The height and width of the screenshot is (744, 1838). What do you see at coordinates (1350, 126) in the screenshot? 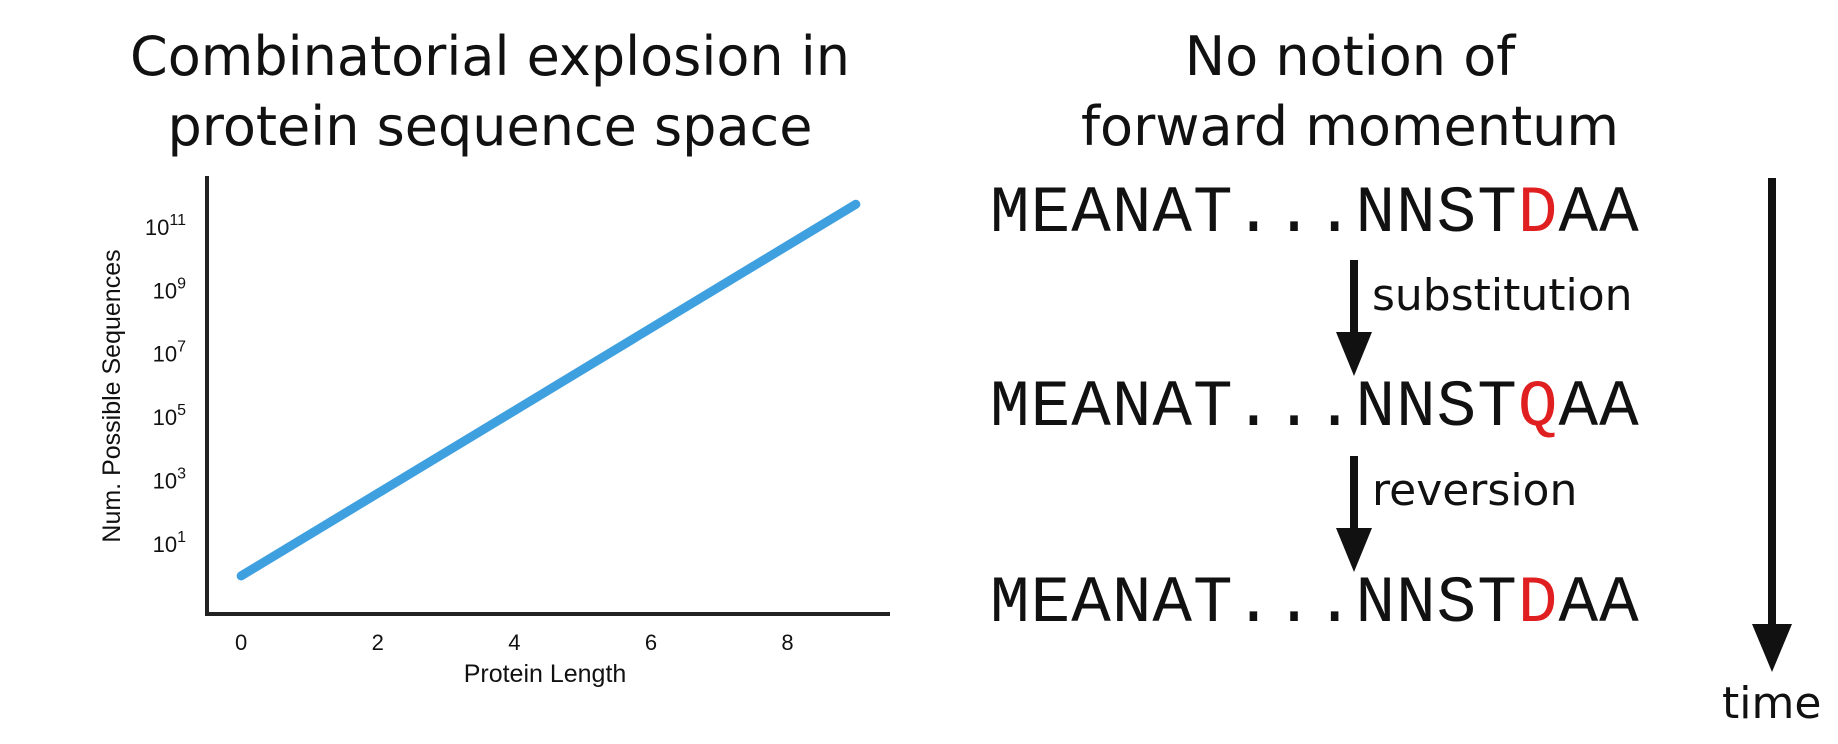
I see `right-title-line2: forward momentum` at bounding box center [1350, 126].